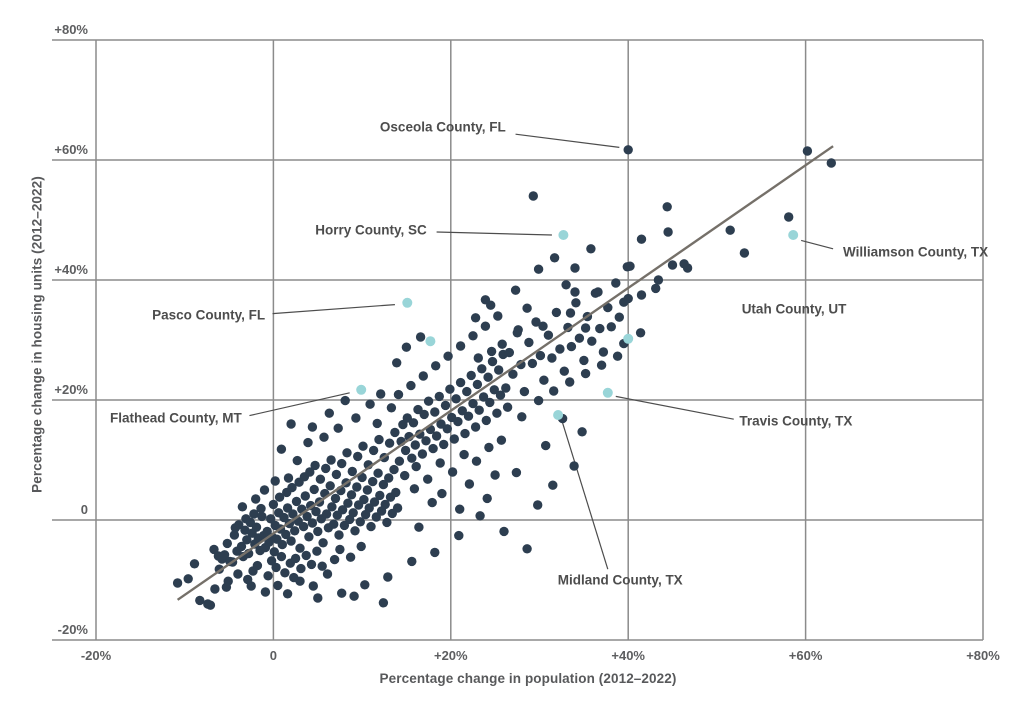 The image size is (1024, 715). I want to click on y-tick-label: +80%, so click(71, 29).